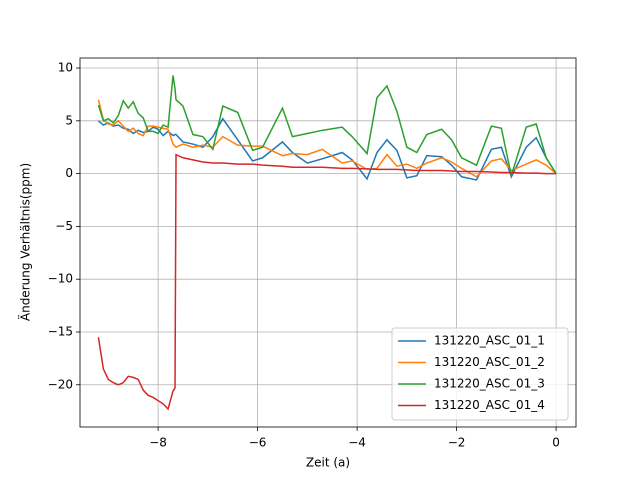  What do you see at coordinates (480, 374) in the screenshot?
I see `legend-box` at bounding box center [480, 374].